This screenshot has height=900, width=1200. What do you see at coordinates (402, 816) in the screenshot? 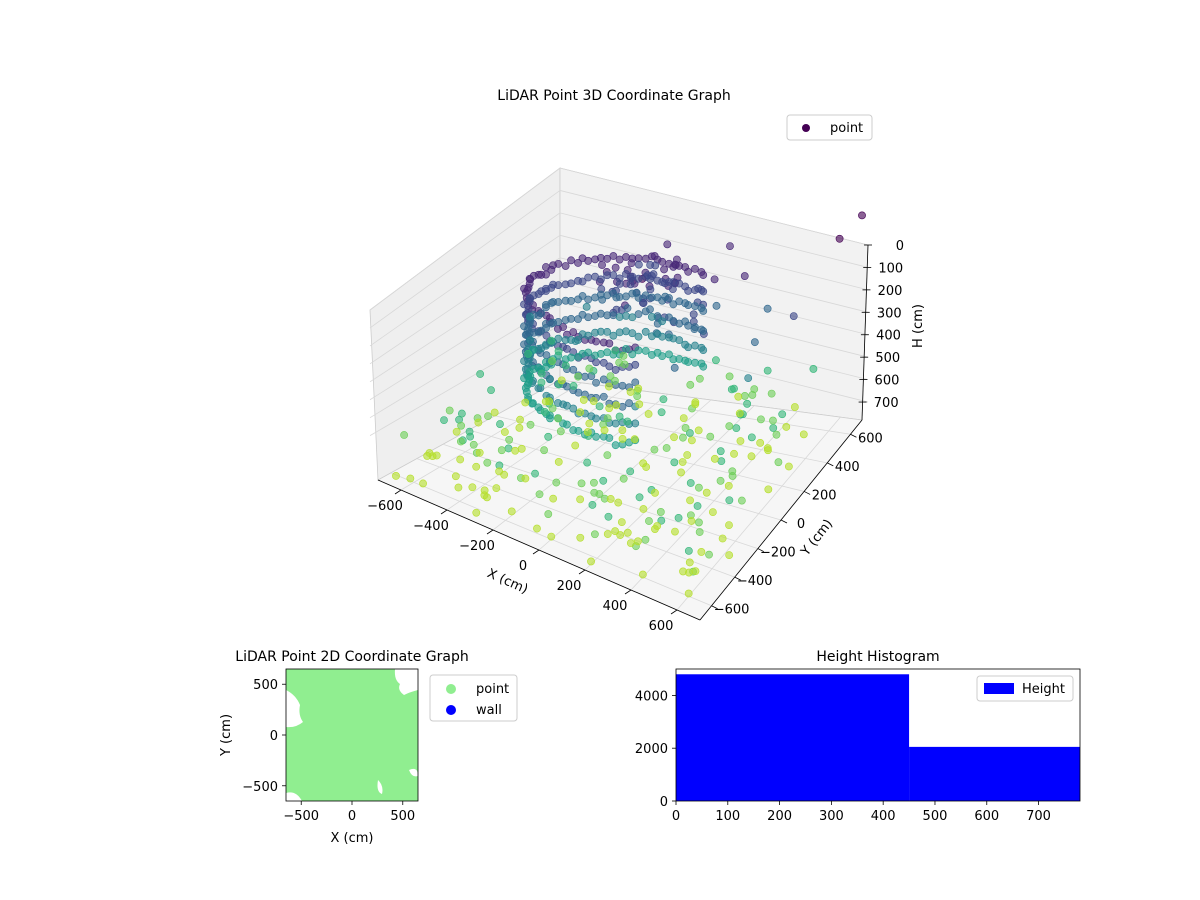
I see `x2d-tick-label: 500` at bounding box center [402, 816].